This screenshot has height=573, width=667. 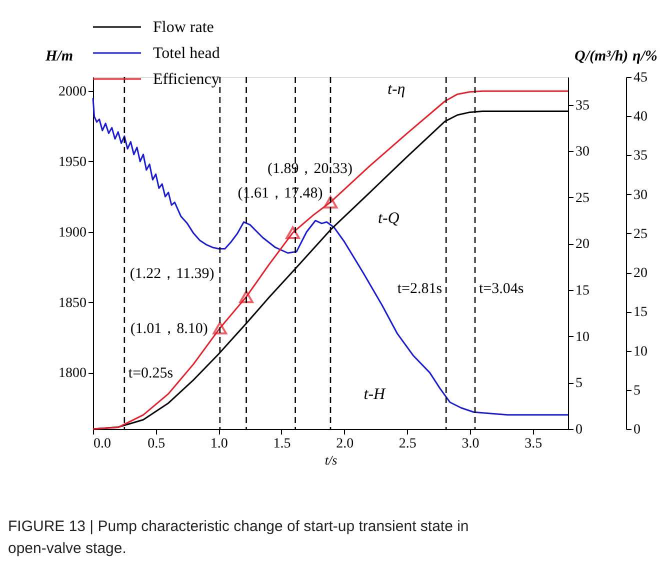 What do you see at coordinates (183, 27) in the screenshot?
I see `legend-label: Flow rate` at bounding box center [183, 27].